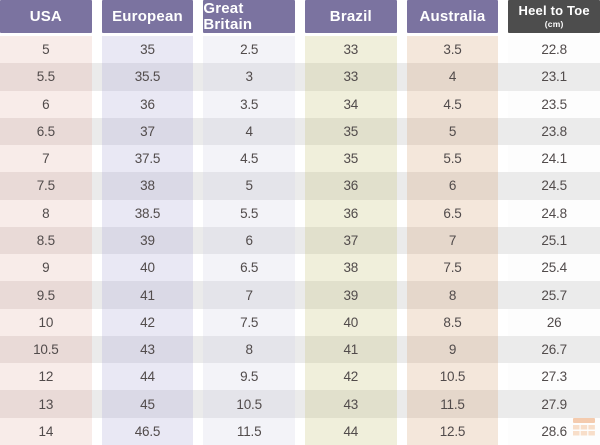 The height and width of the screenshot is (445, 600). I want to click on column-header-label: USA, so click(45, 16).